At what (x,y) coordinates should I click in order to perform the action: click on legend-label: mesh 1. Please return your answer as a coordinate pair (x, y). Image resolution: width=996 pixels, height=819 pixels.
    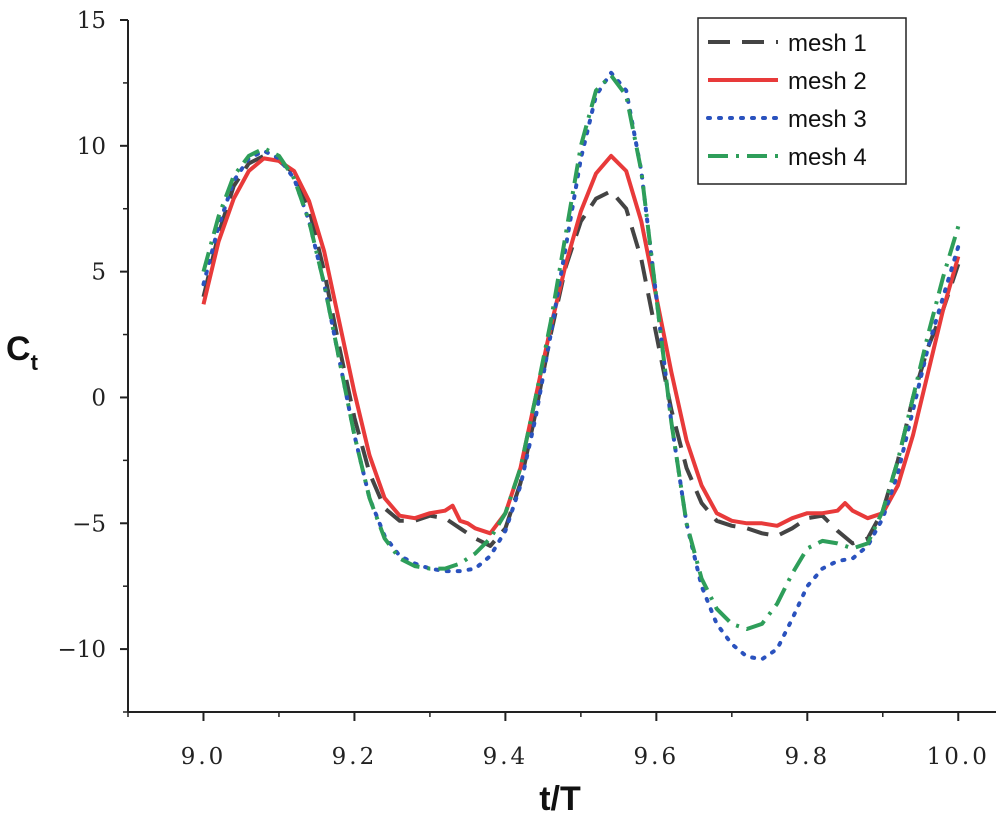
    Looking at the image, I should click on (827, 43).